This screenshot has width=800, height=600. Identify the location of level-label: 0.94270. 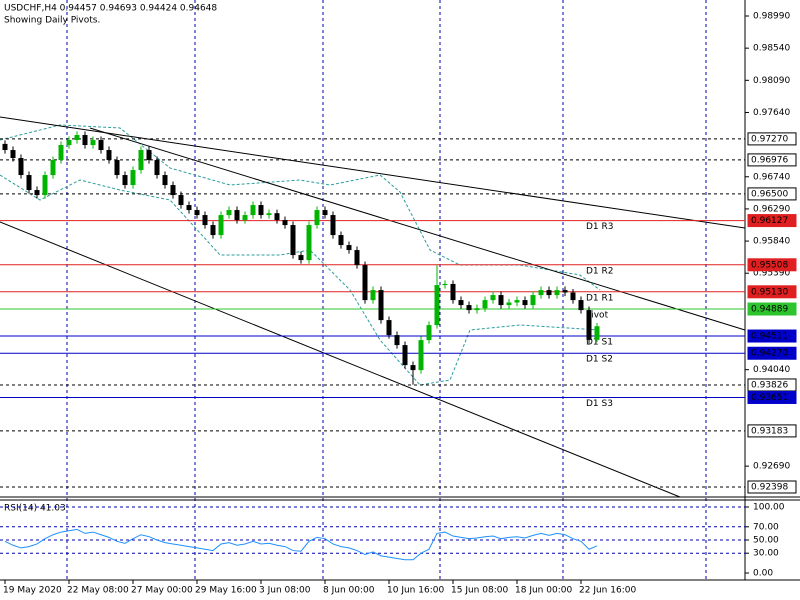
(769, 354).